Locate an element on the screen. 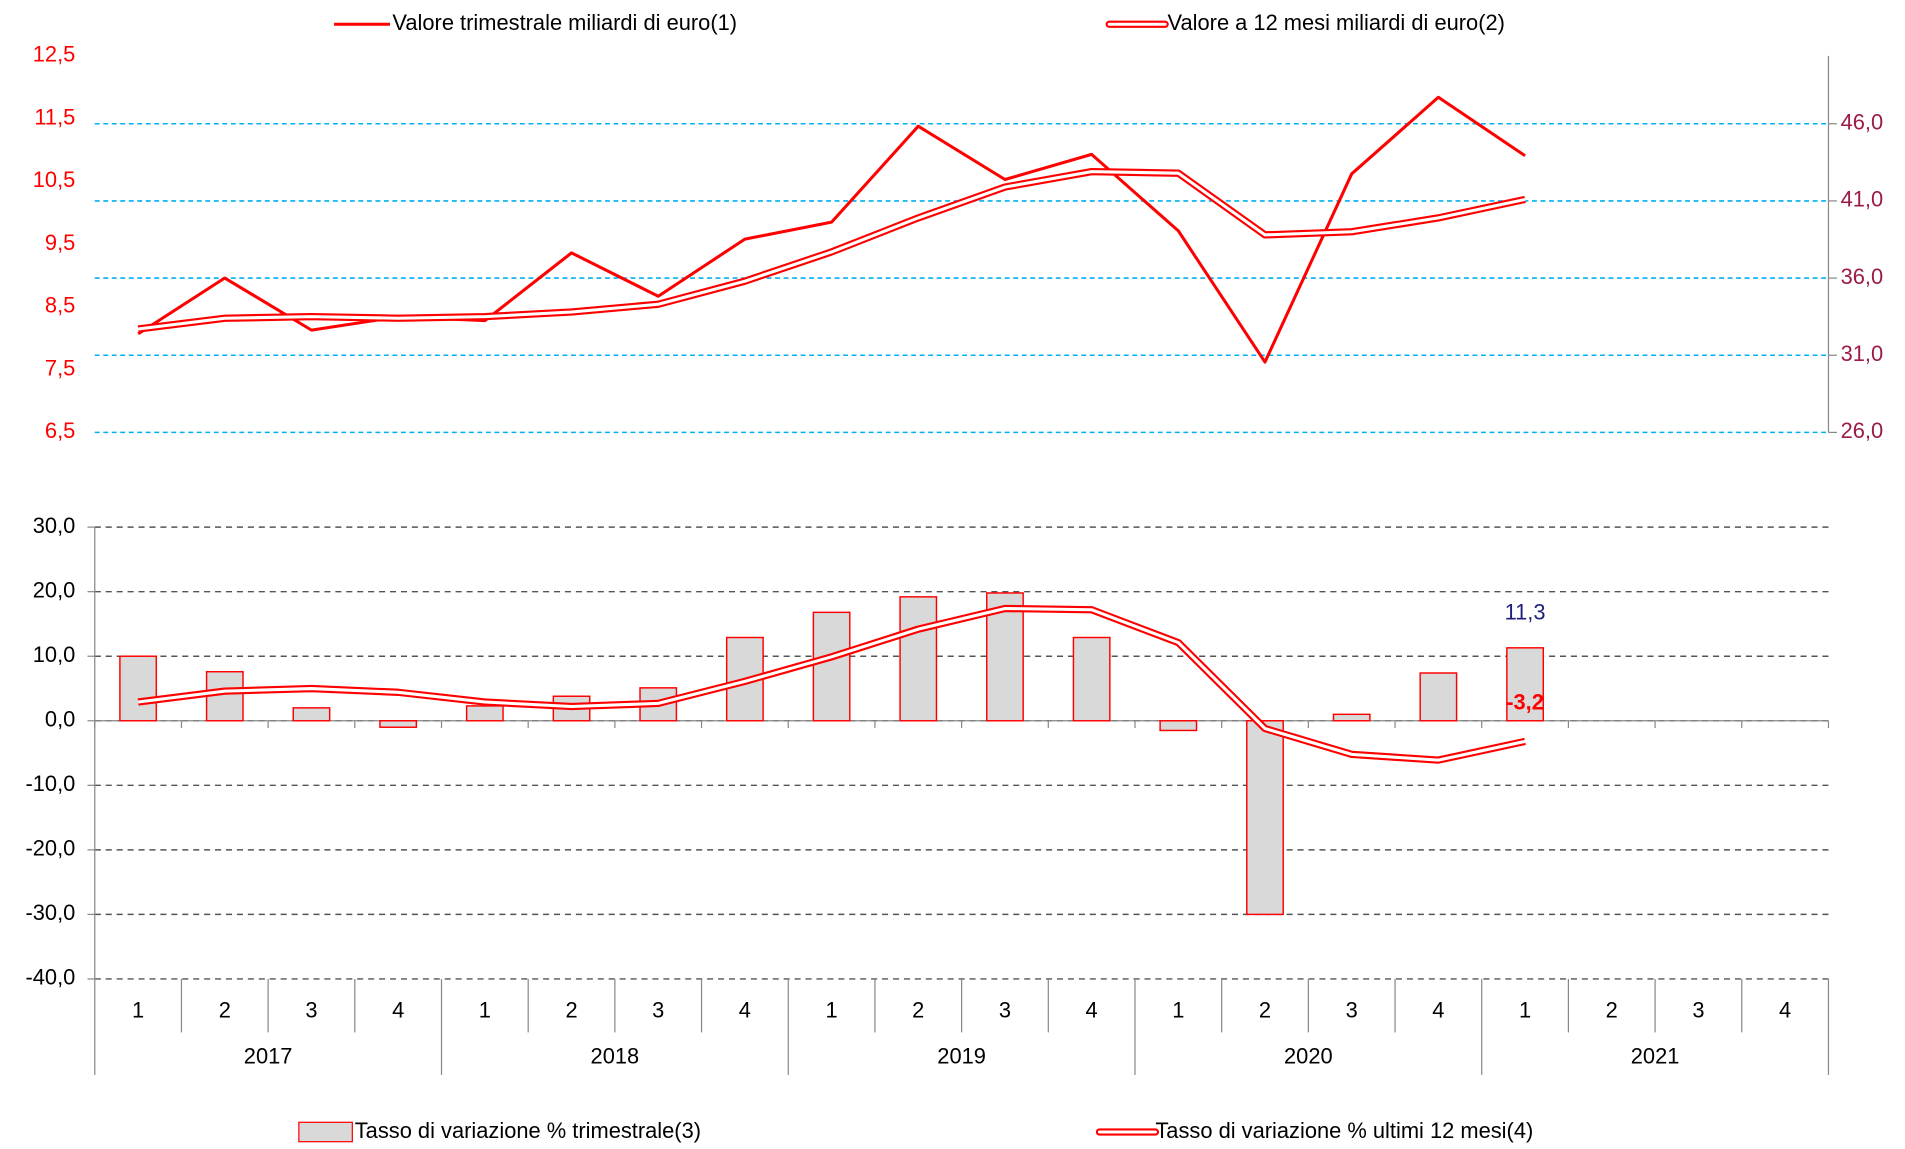 The image size is (1905, 1149). y-tick-label: 6,5 is located at coordinates (60, 430).